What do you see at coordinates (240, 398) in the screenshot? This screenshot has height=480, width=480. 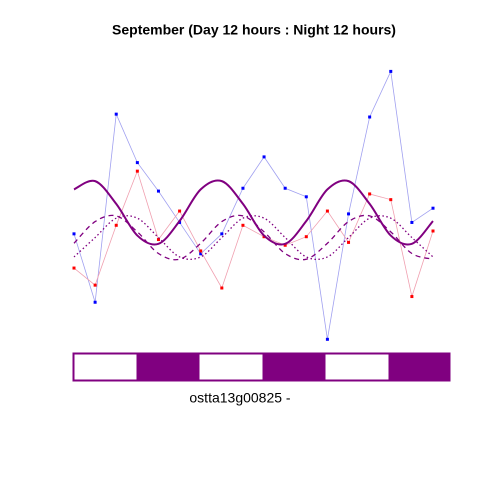 I see `x-label: ostta13g00825 -` at bounding box center [240, 398].